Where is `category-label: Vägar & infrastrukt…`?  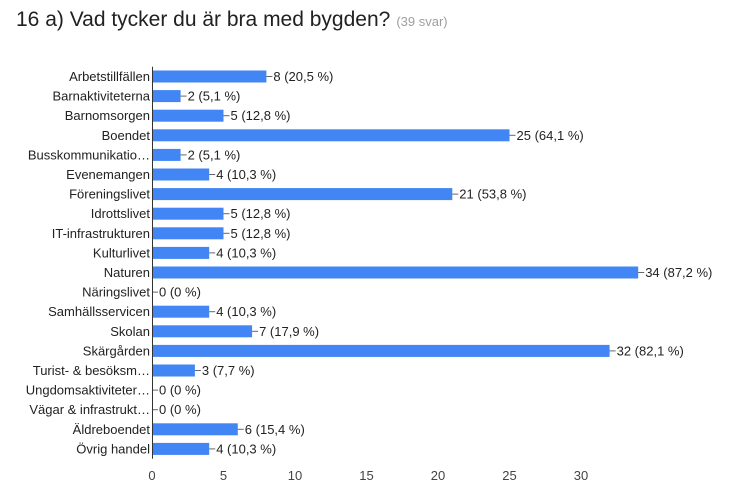
category-label: Vägar & infrastrukt… is located at coordinates (89, 409).